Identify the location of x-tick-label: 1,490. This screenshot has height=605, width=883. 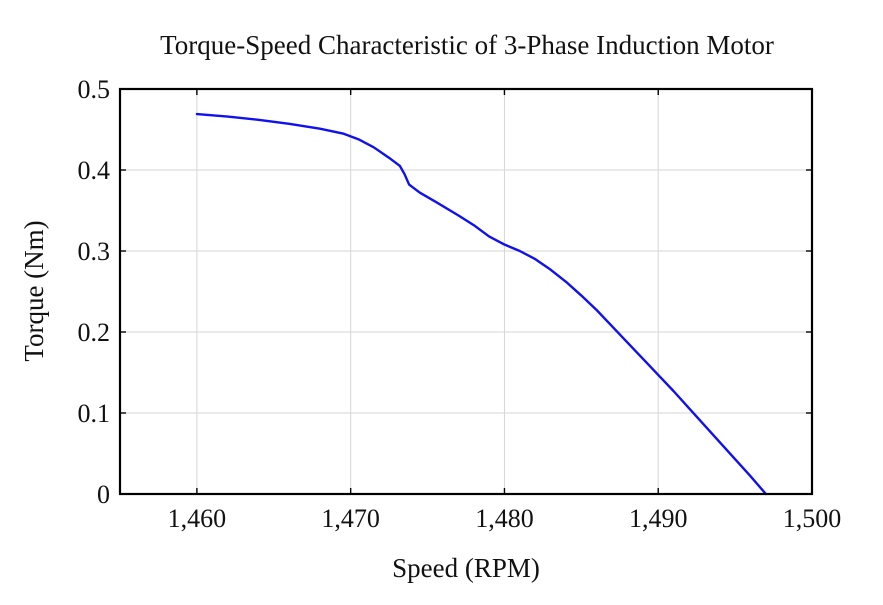
(658, 518).